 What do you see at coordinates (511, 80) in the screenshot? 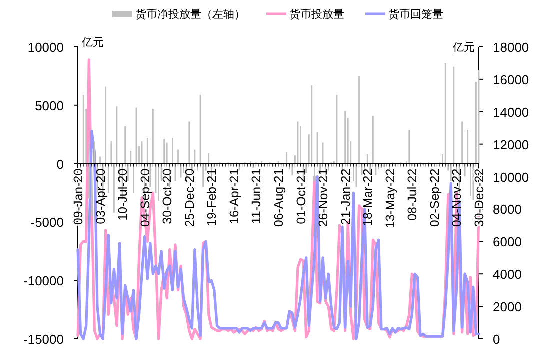
I see `y2tick: 16000` at bounding box center [511, 80].